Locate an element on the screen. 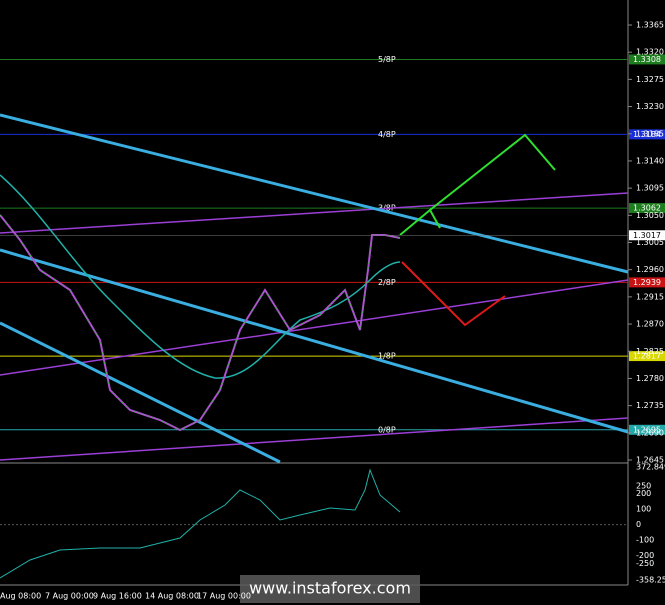 The height and width of the screenshot is (605, 665). price-tick-label: 1.3140 is located at coordinates (650, 160).